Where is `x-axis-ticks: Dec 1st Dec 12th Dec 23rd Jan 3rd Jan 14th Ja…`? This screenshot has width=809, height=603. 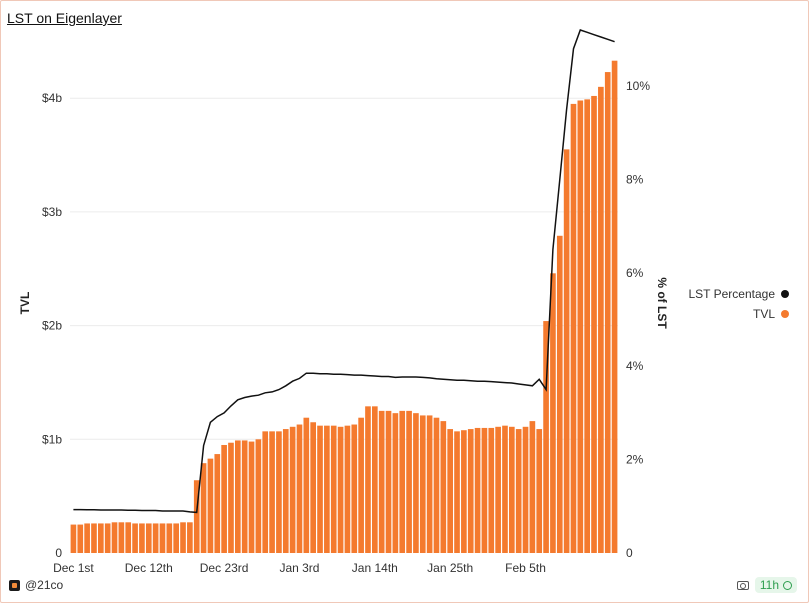 x-axis-ticks: Dec 1st Dec 12th Dec 23rd Jan 3rd Jan 14th Ja… is located at coordinates (299, 568).